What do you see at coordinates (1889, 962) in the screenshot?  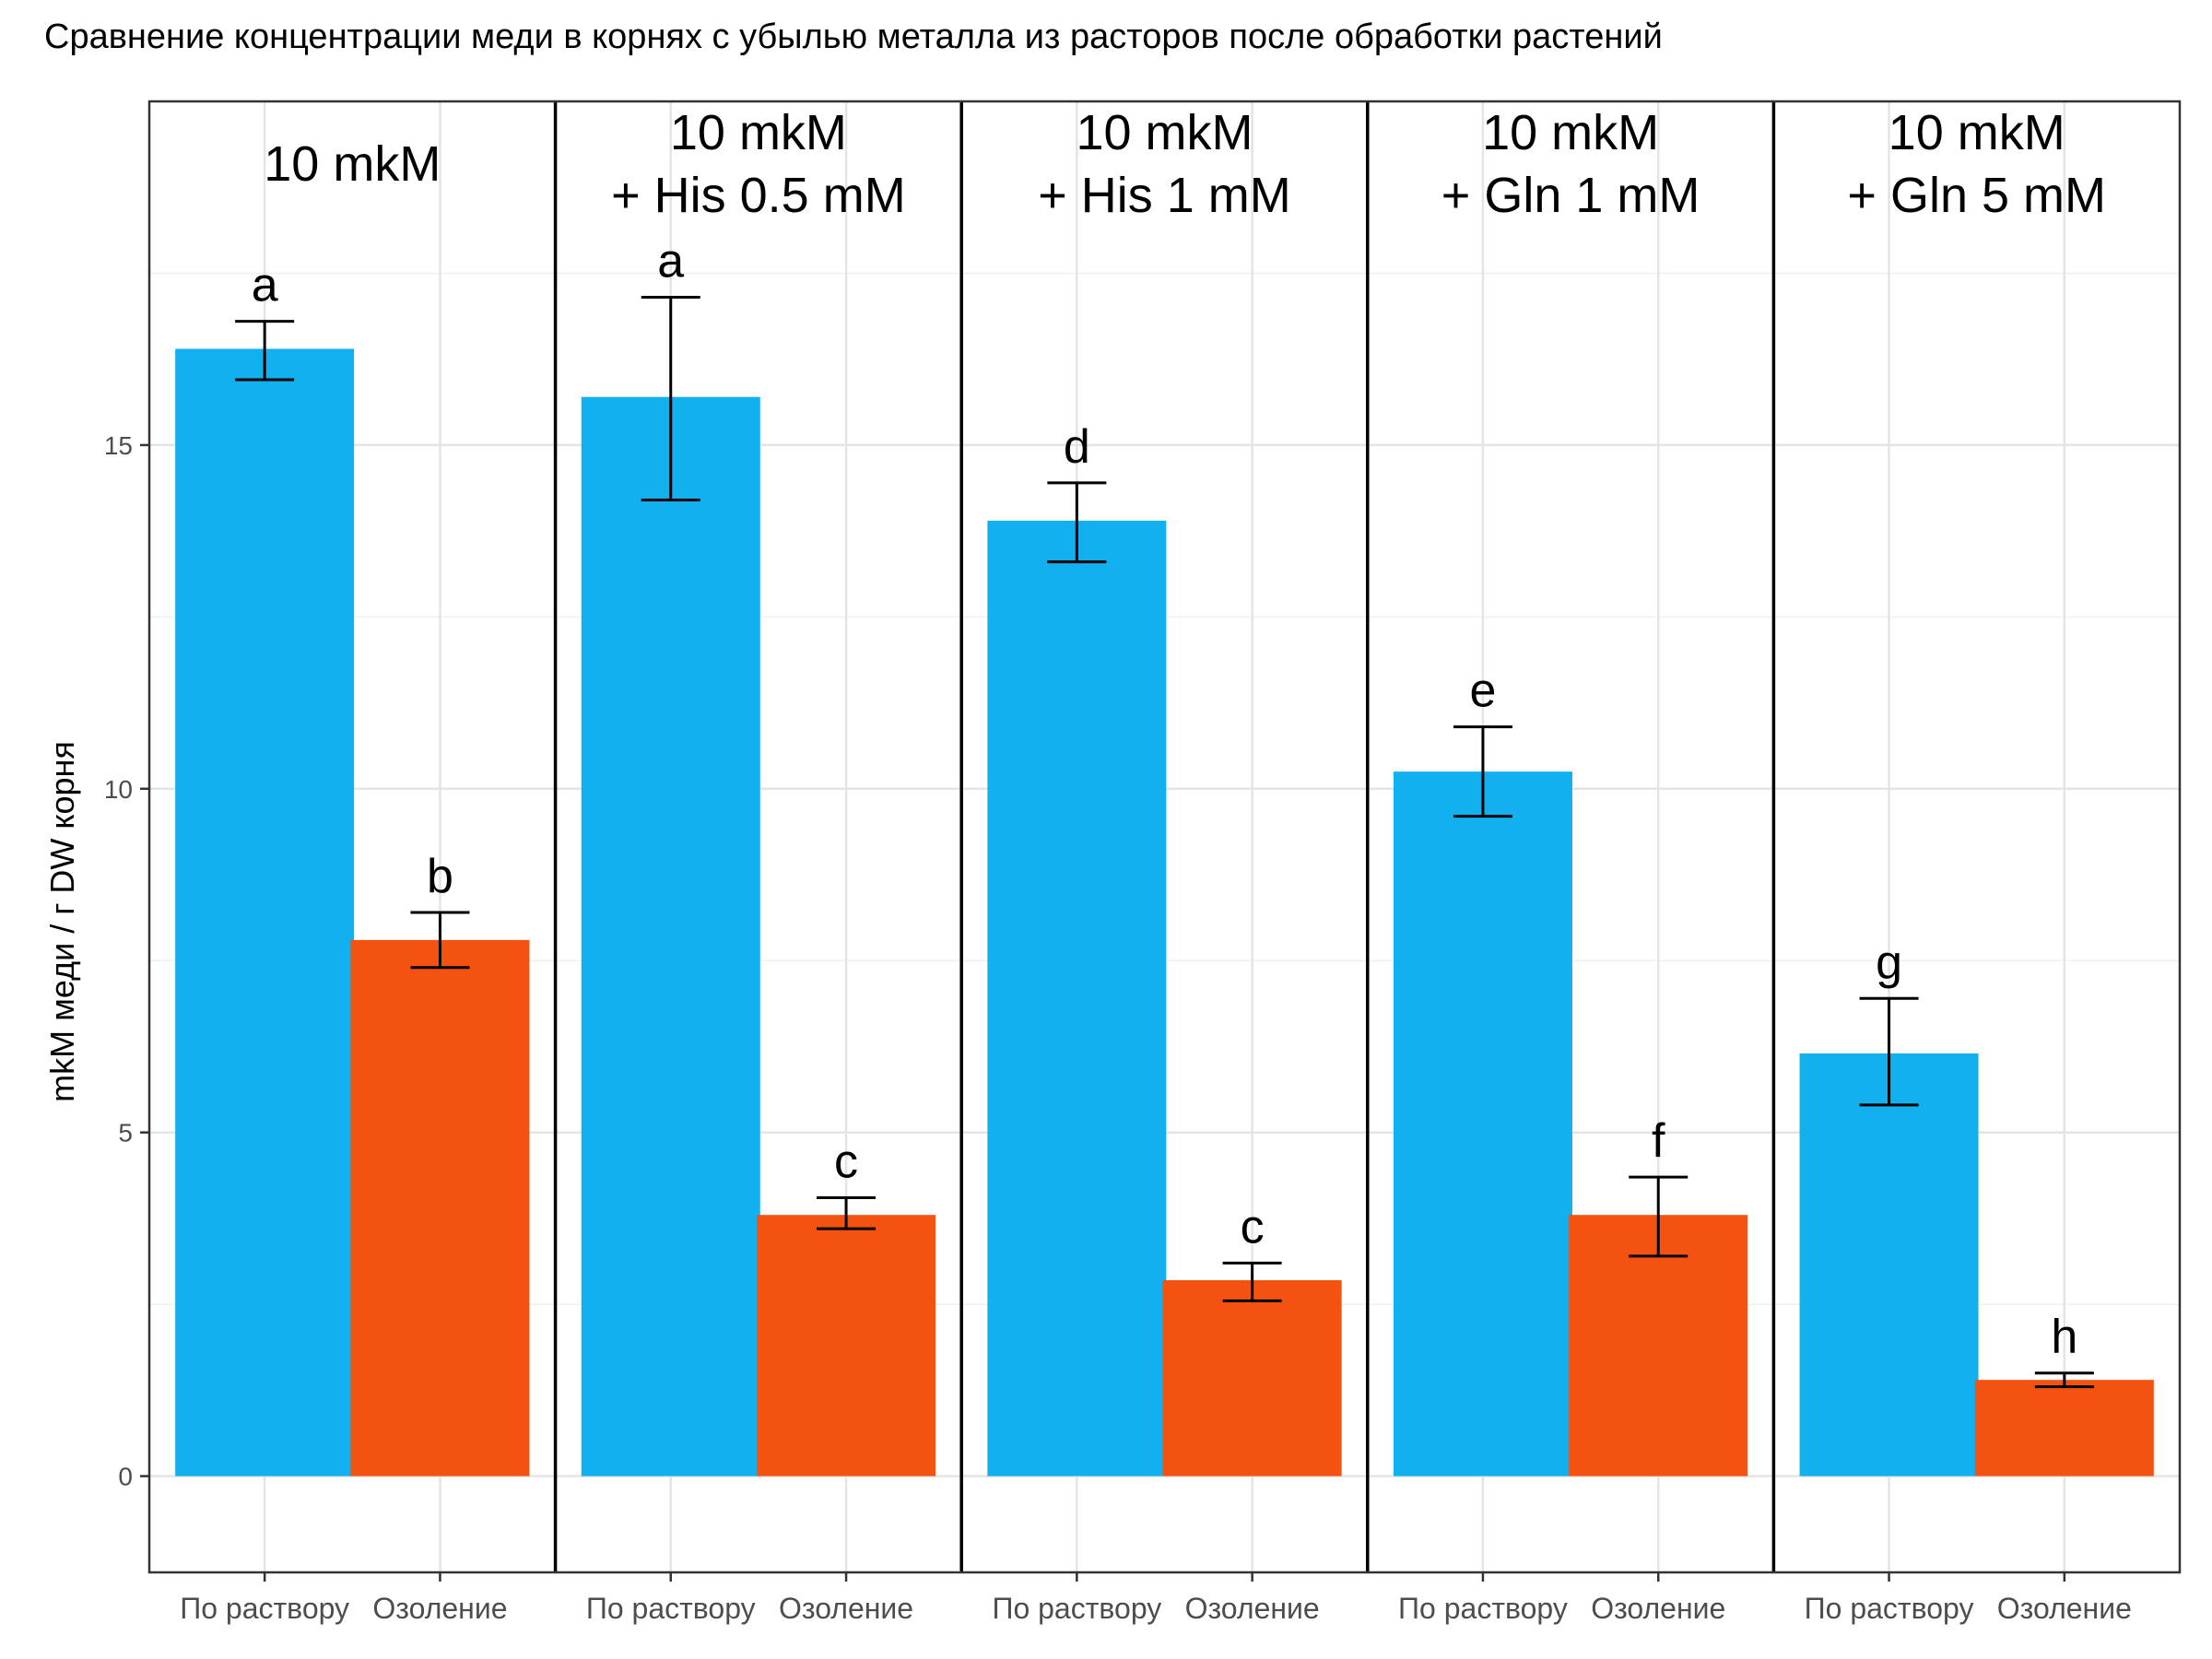 I see `significance-letter: g` at bounding box center [1889, 962].